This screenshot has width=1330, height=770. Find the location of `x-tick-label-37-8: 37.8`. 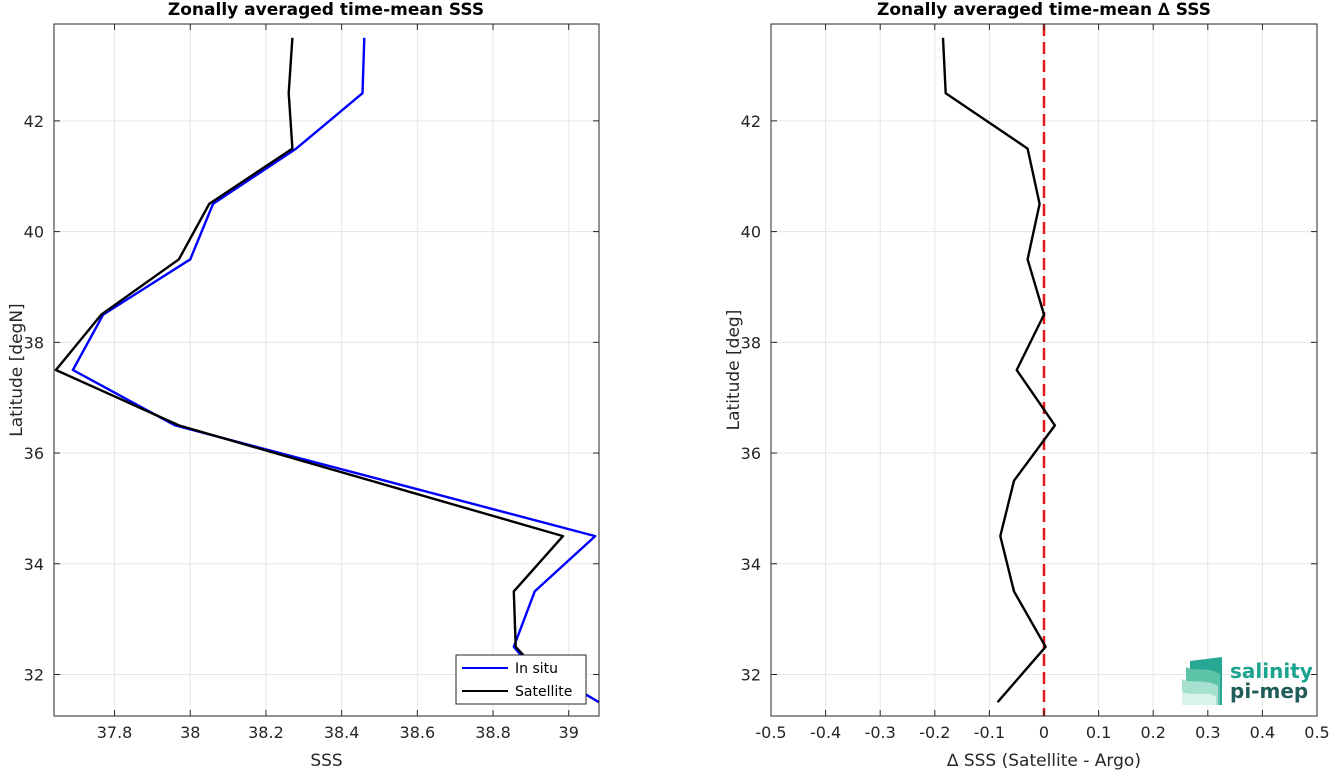

x-tick-label-37-8: 37.8 is located at coordinates (115, 732).